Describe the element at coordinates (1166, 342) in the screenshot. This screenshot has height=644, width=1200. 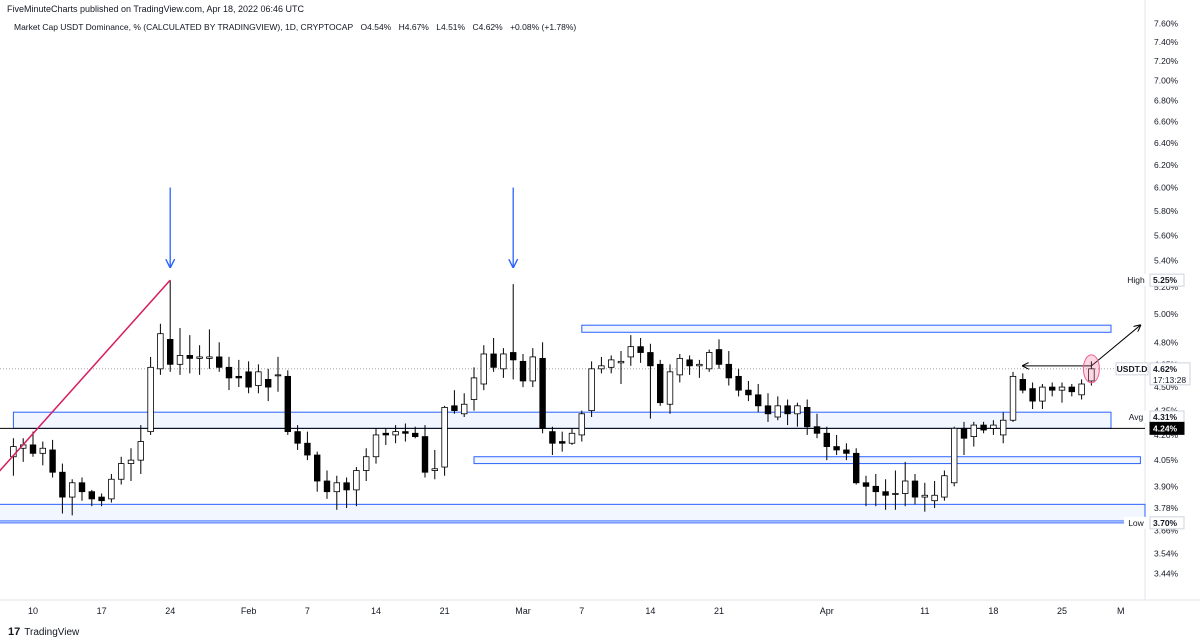
I see `y-tick-label: 4.80%` at that location.